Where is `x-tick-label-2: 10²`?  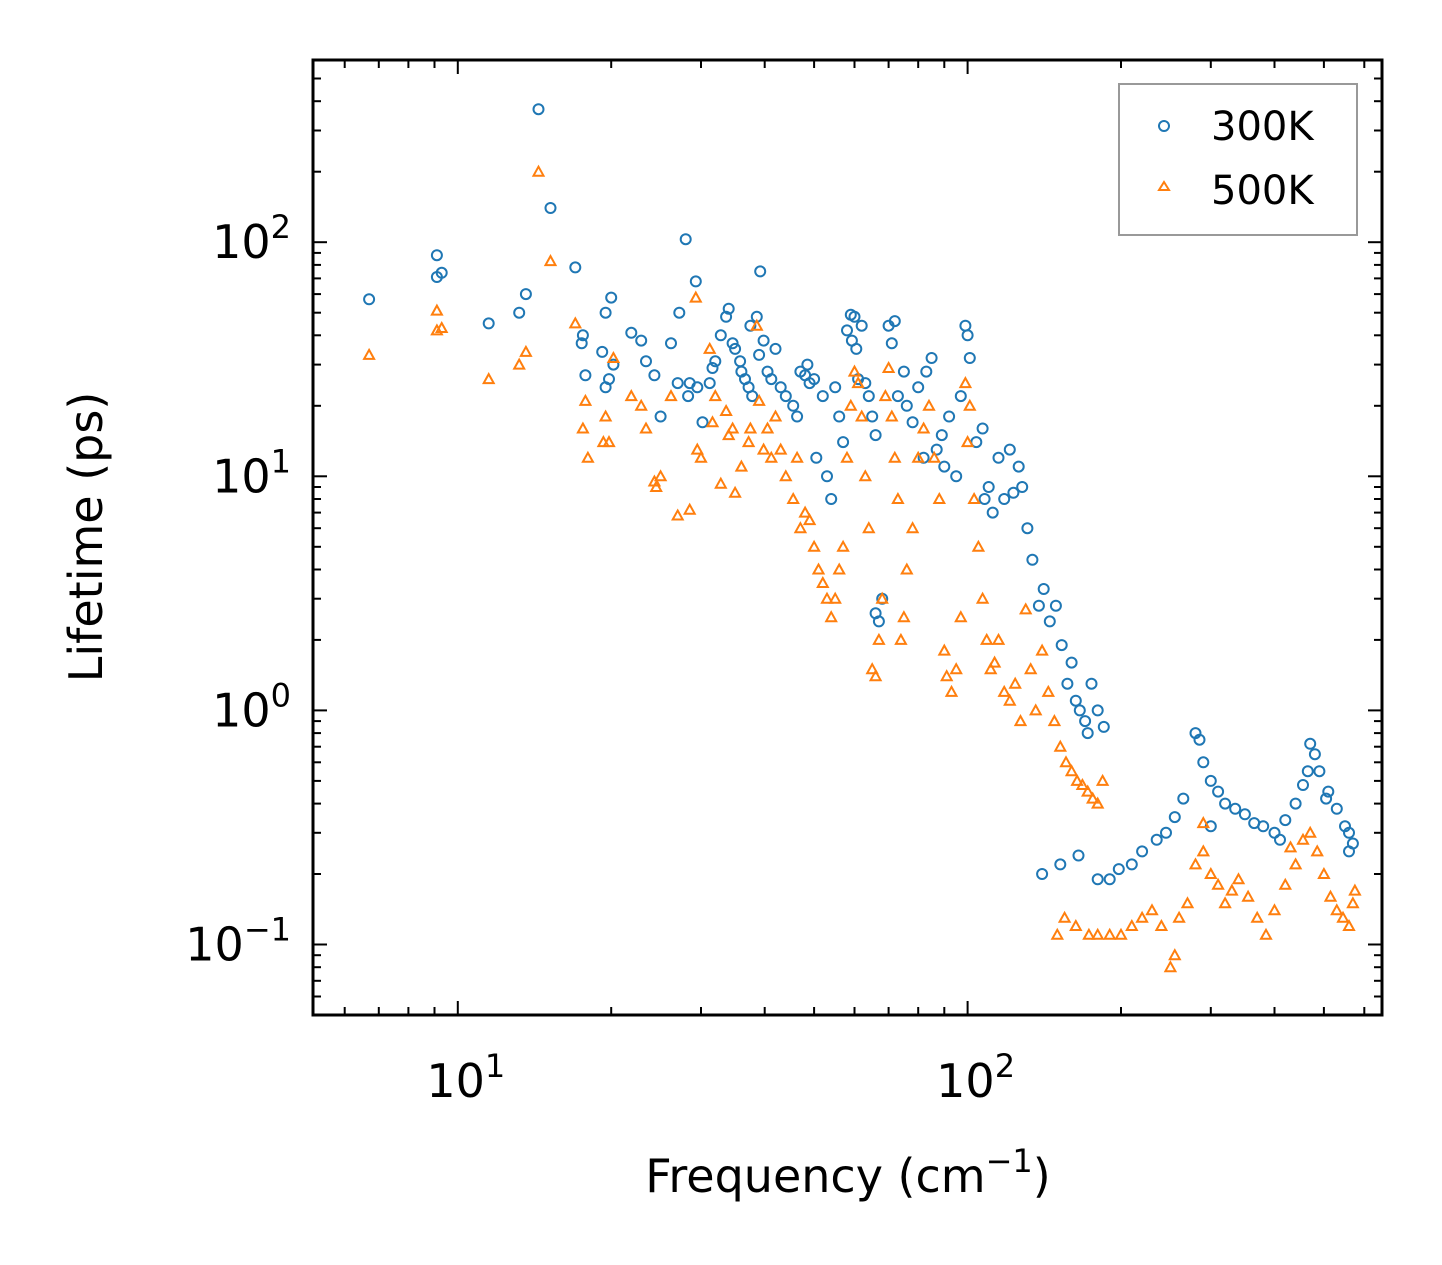
x-tick-label-2: 10² is located at coordinates (975, 1077).